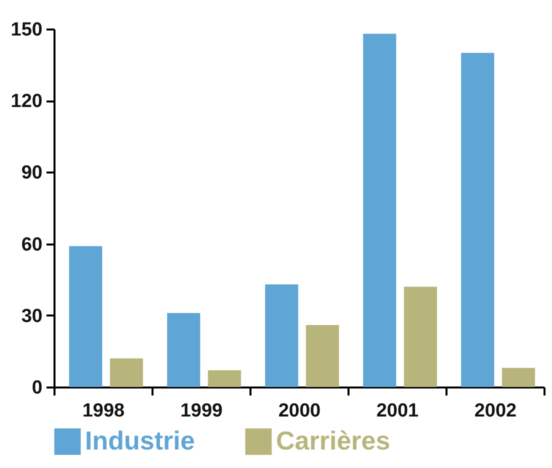  What do you see at coordinates (37, 388) in the screenshot?
I see `y-tick-label: 0` at bounding box center [37, 388].